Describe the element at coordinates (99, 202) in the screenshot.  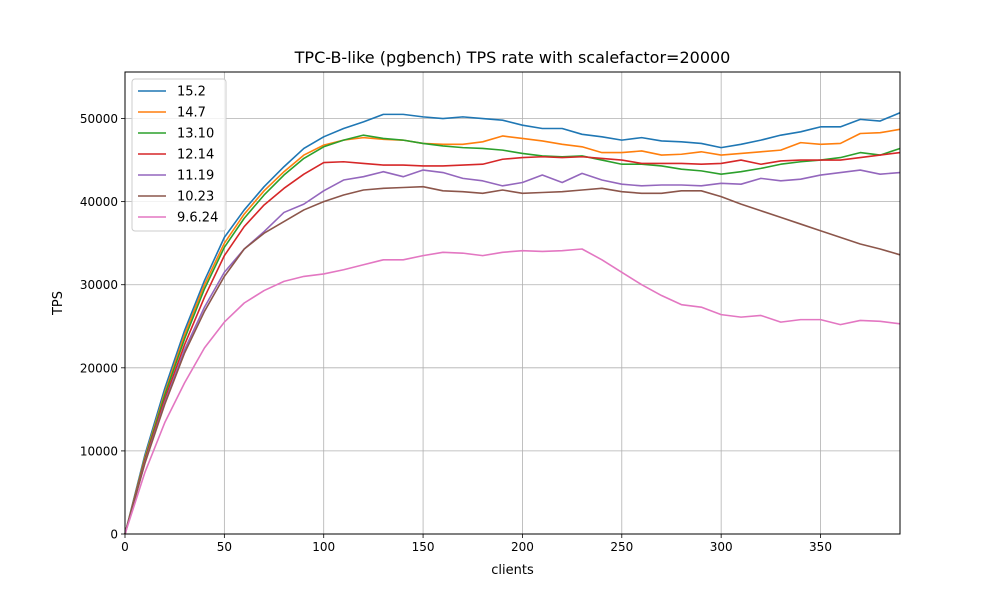
I see `y-tick-label: 40000` at that location.